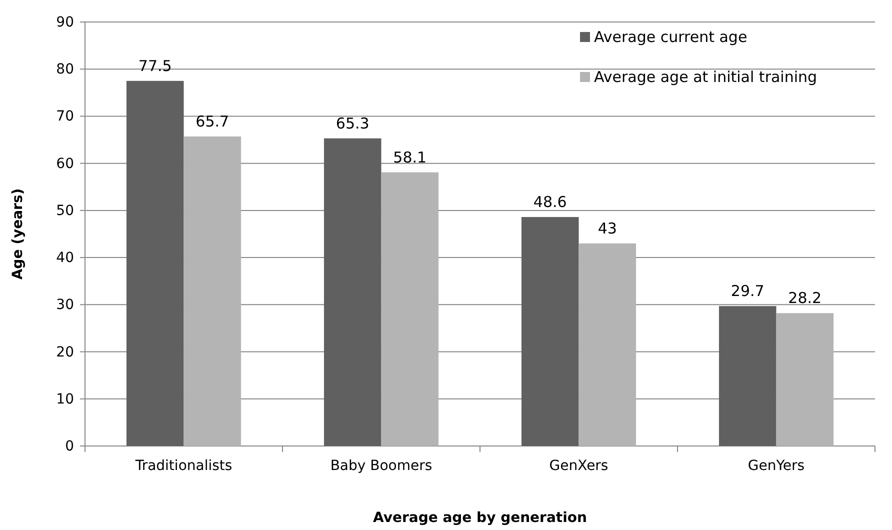 This screenshot has width=892, height=530. I want to click on y-tick-label: 80, so click(65, 70).